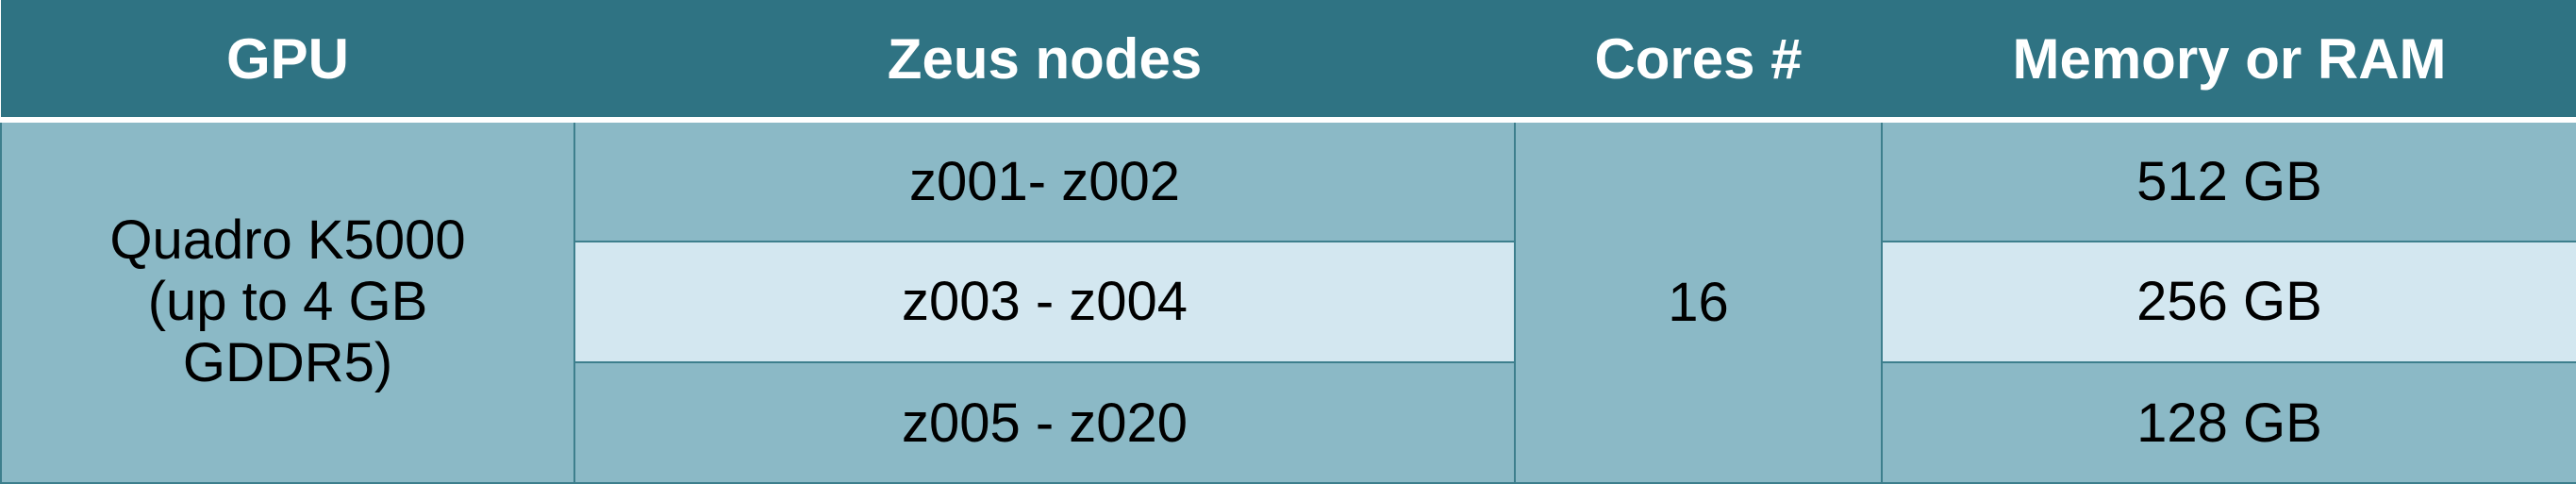 This screenshot has width=2576, height=484. What do you see at coordinates (1699, 301) in the screenshot?
I see `cores-cell: 16` at bounding box center [1699, 301].